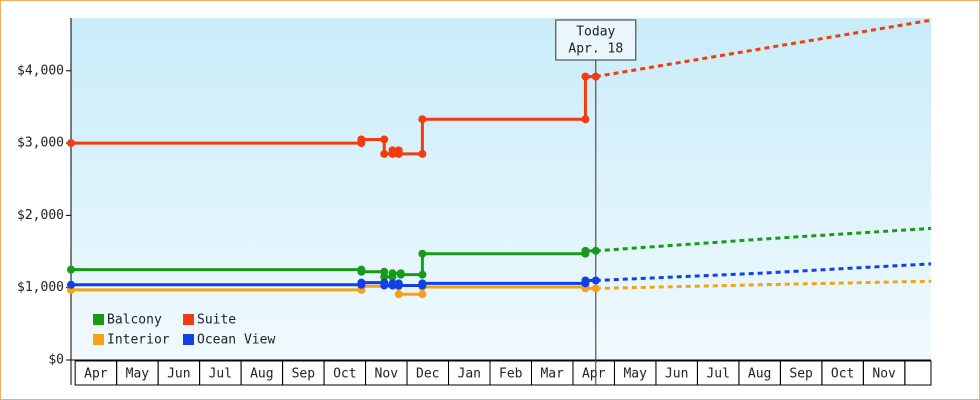 The width and height of the screenshot is (980, 400). What do you see at coordinates (40, 143) in the screenshot?
I see `y-tick-label: $3,000` at bounding box center [40, 143].